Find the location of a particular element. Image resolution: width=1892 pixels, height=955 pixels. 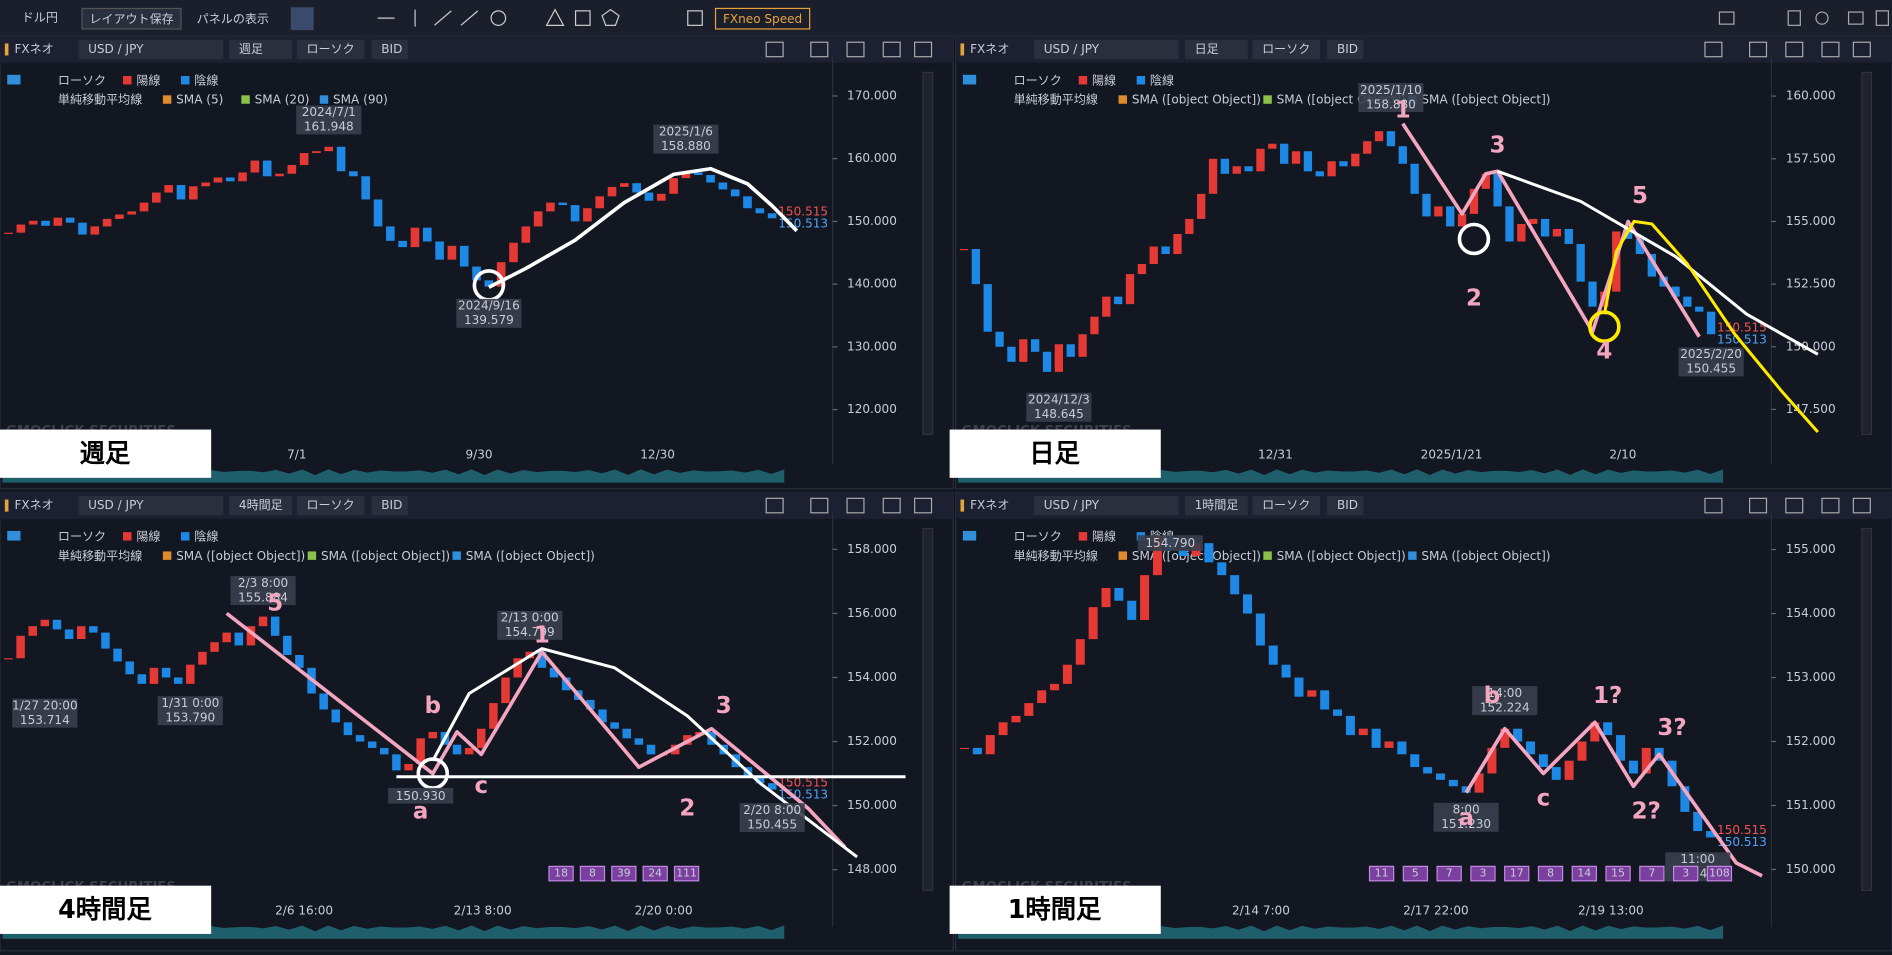

selector-label: 4時間足 is located at coordinates (261, 505).